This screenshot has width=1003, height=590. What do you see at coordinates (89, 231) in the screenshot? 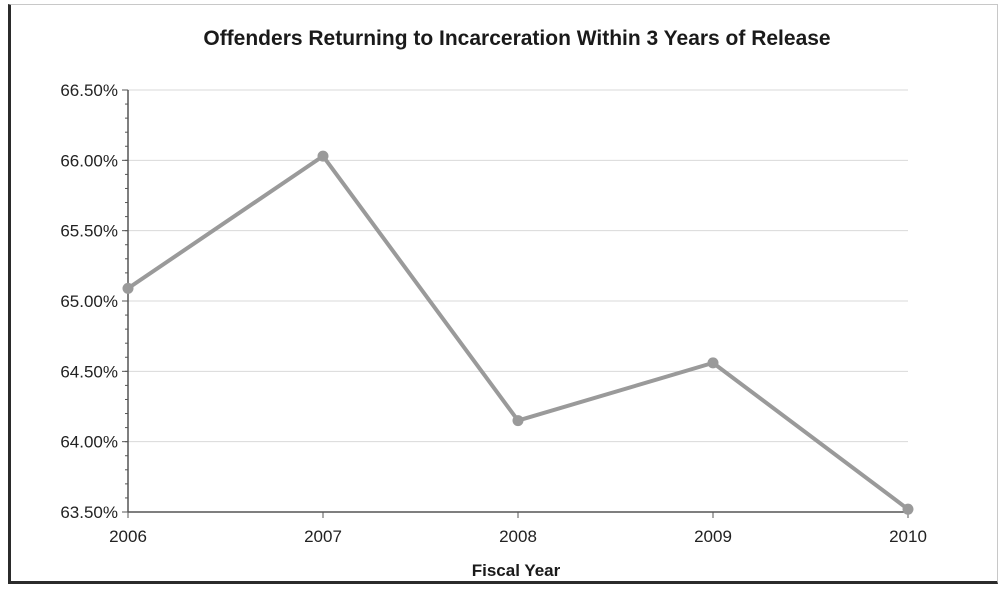
I see `y-tick-label: 65.50%` at bounding box center [89, 231].